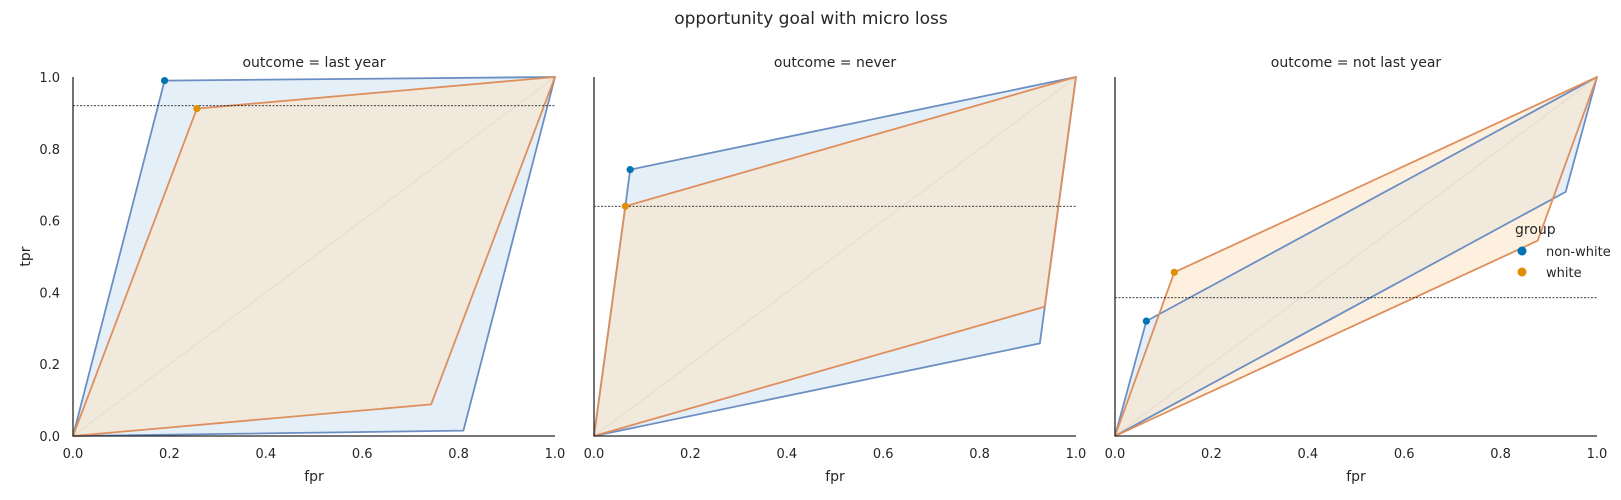 The height and width of the screenshot is (500, 1621). I want to click on y-tick-label: 0.2, so click(49, 365).